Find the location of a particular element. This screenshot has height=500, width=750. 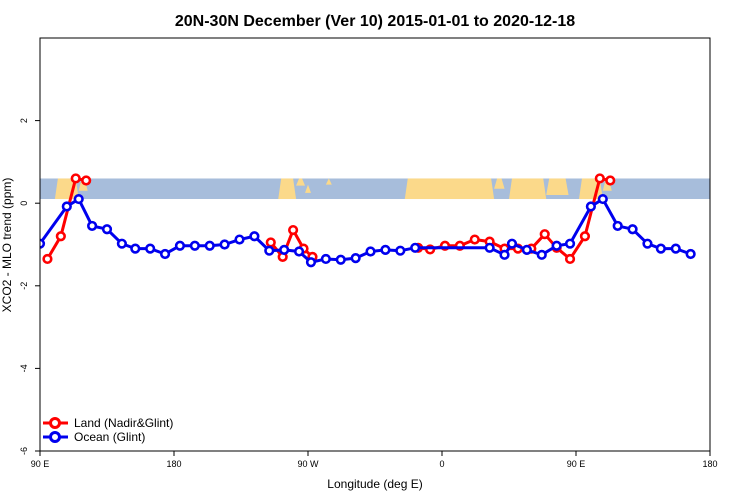

legend-item-ocean: Ocean (Glint) is located at coordinates (94, 437).